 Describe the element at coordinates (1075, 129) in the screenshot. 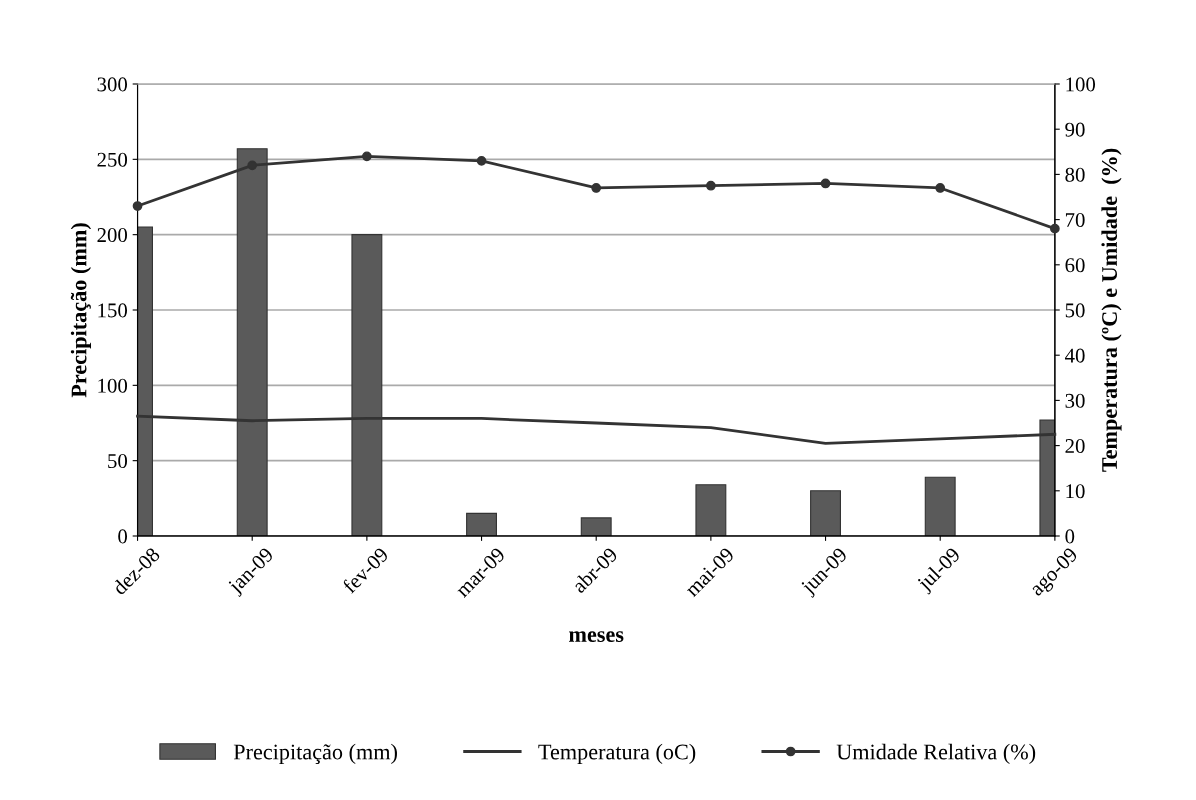

I see `y2-tick-label: 90` at that location.